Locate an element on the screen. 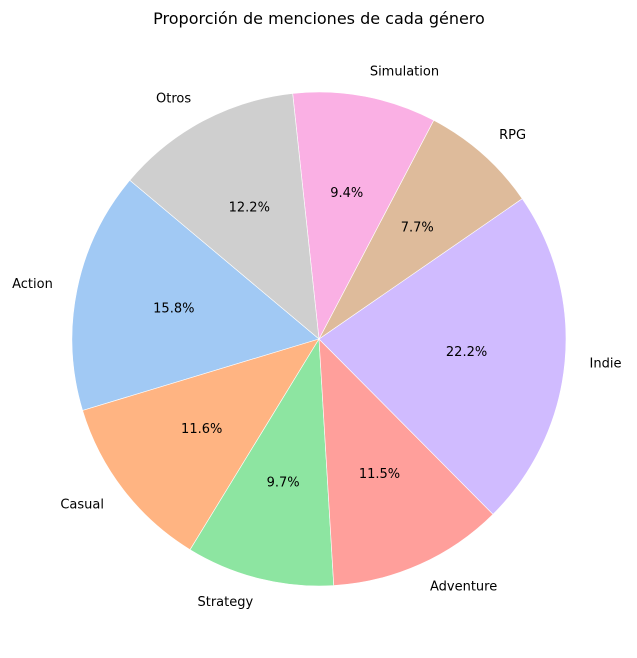 The width and height of the screenshot is (637, 658). percent-label-otros: 12.2% is located at coordinates (249, 208).